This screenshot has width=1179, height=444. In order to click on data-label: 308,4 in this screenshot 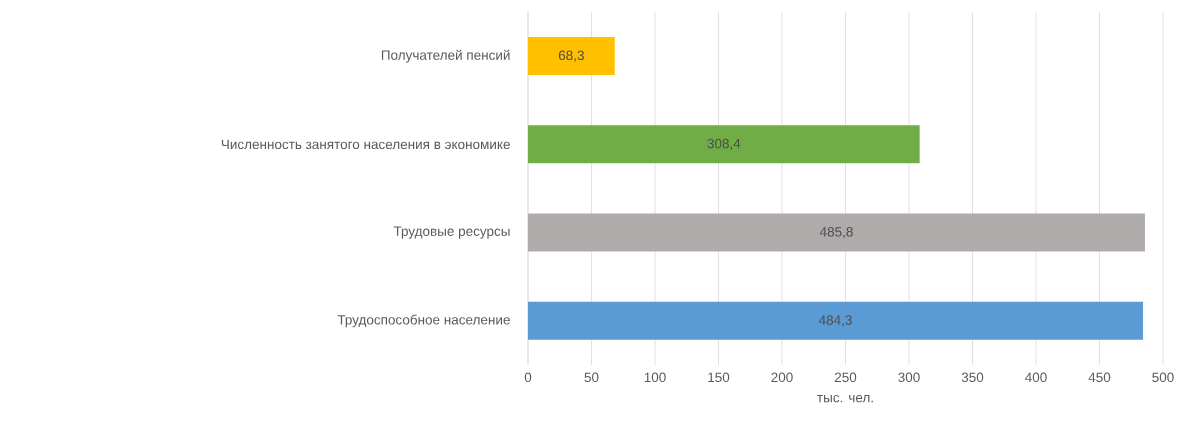, I will do `click(724, 144)`.